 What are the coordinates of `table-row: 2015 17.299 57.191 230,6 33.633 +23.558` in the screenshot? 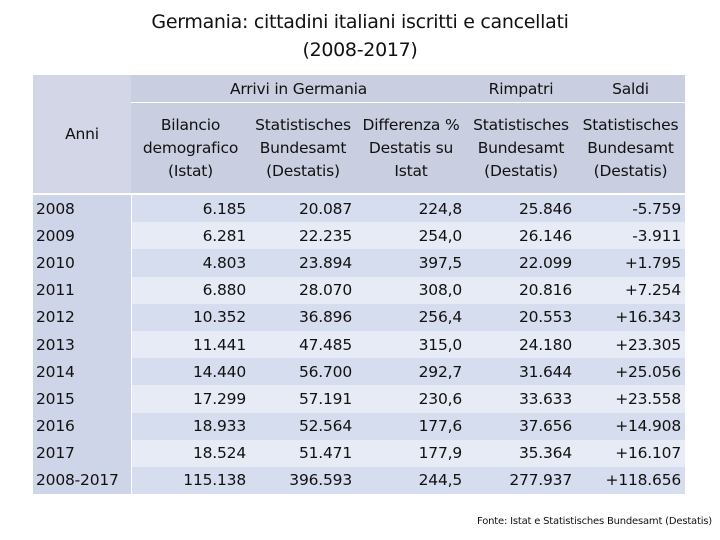 It's located at (359, 399).